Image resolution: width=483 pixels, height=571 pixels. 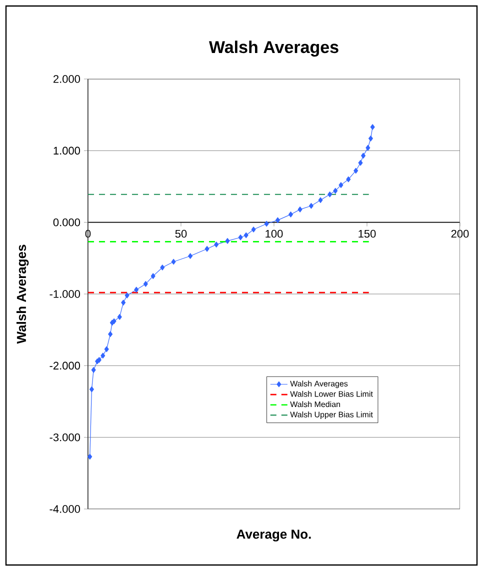 What do you see at coordinates (22, 294) in the screenshot?
I see `y-axis-title: Walsh Averages` at bounding box center [22, 294].